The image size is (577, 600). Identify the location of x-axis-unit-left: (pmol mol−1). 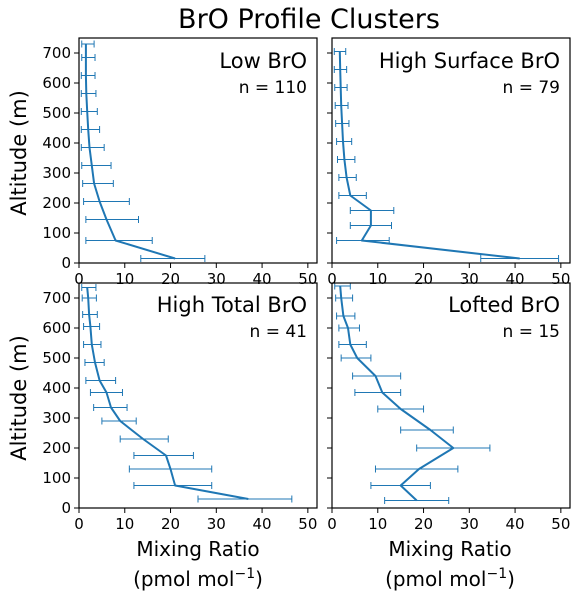
(198, 578).